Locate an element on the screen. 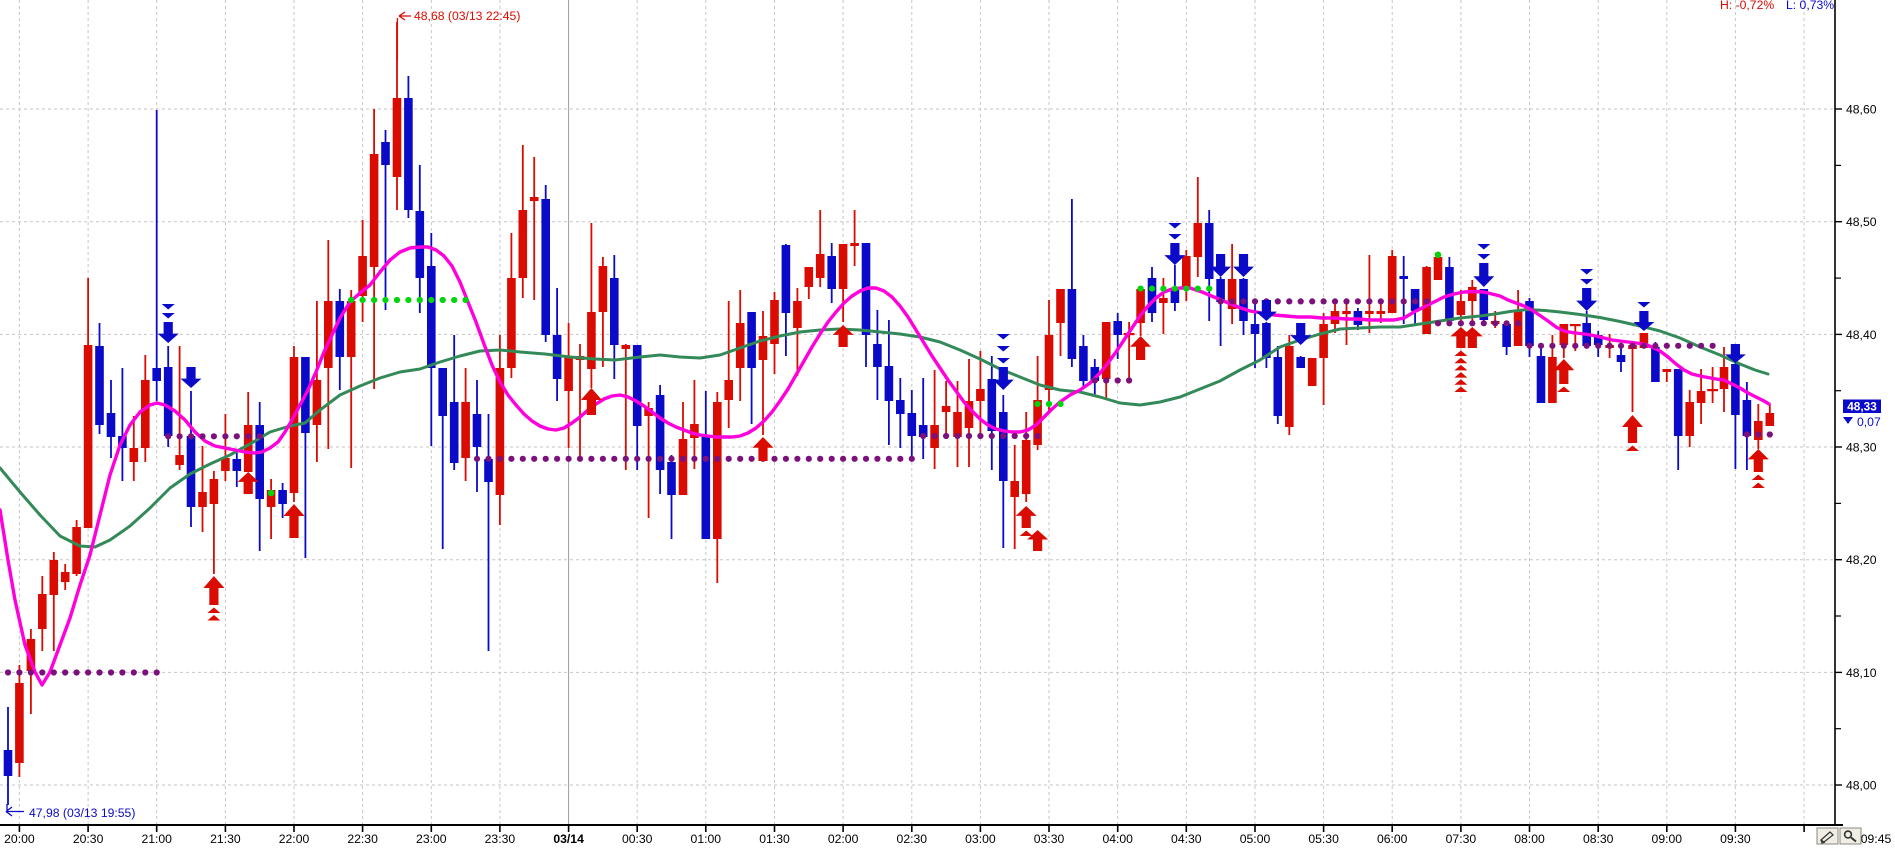 The width and height of the screenshot is (1895, 851). svg-text: 09:45 is located at coordinates (1876, 839).